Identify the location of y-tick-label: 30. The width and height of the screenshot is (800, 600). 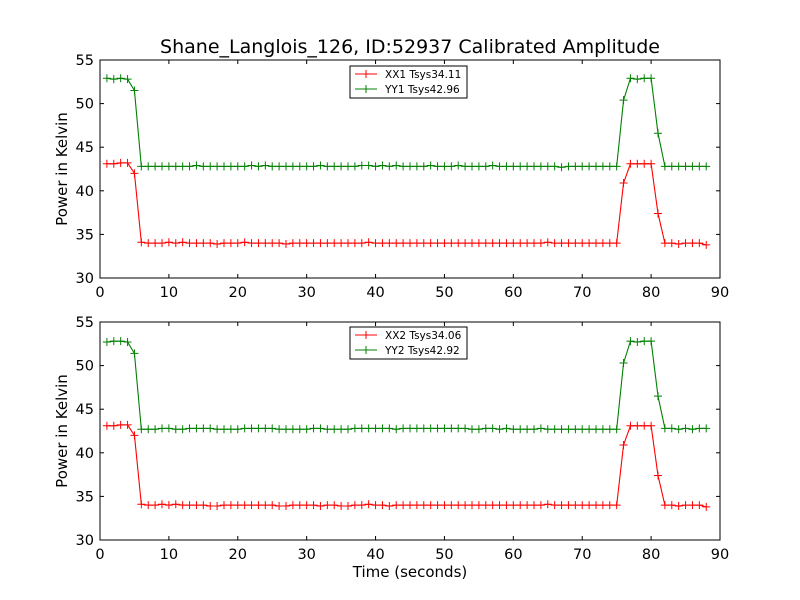
(85, 279).